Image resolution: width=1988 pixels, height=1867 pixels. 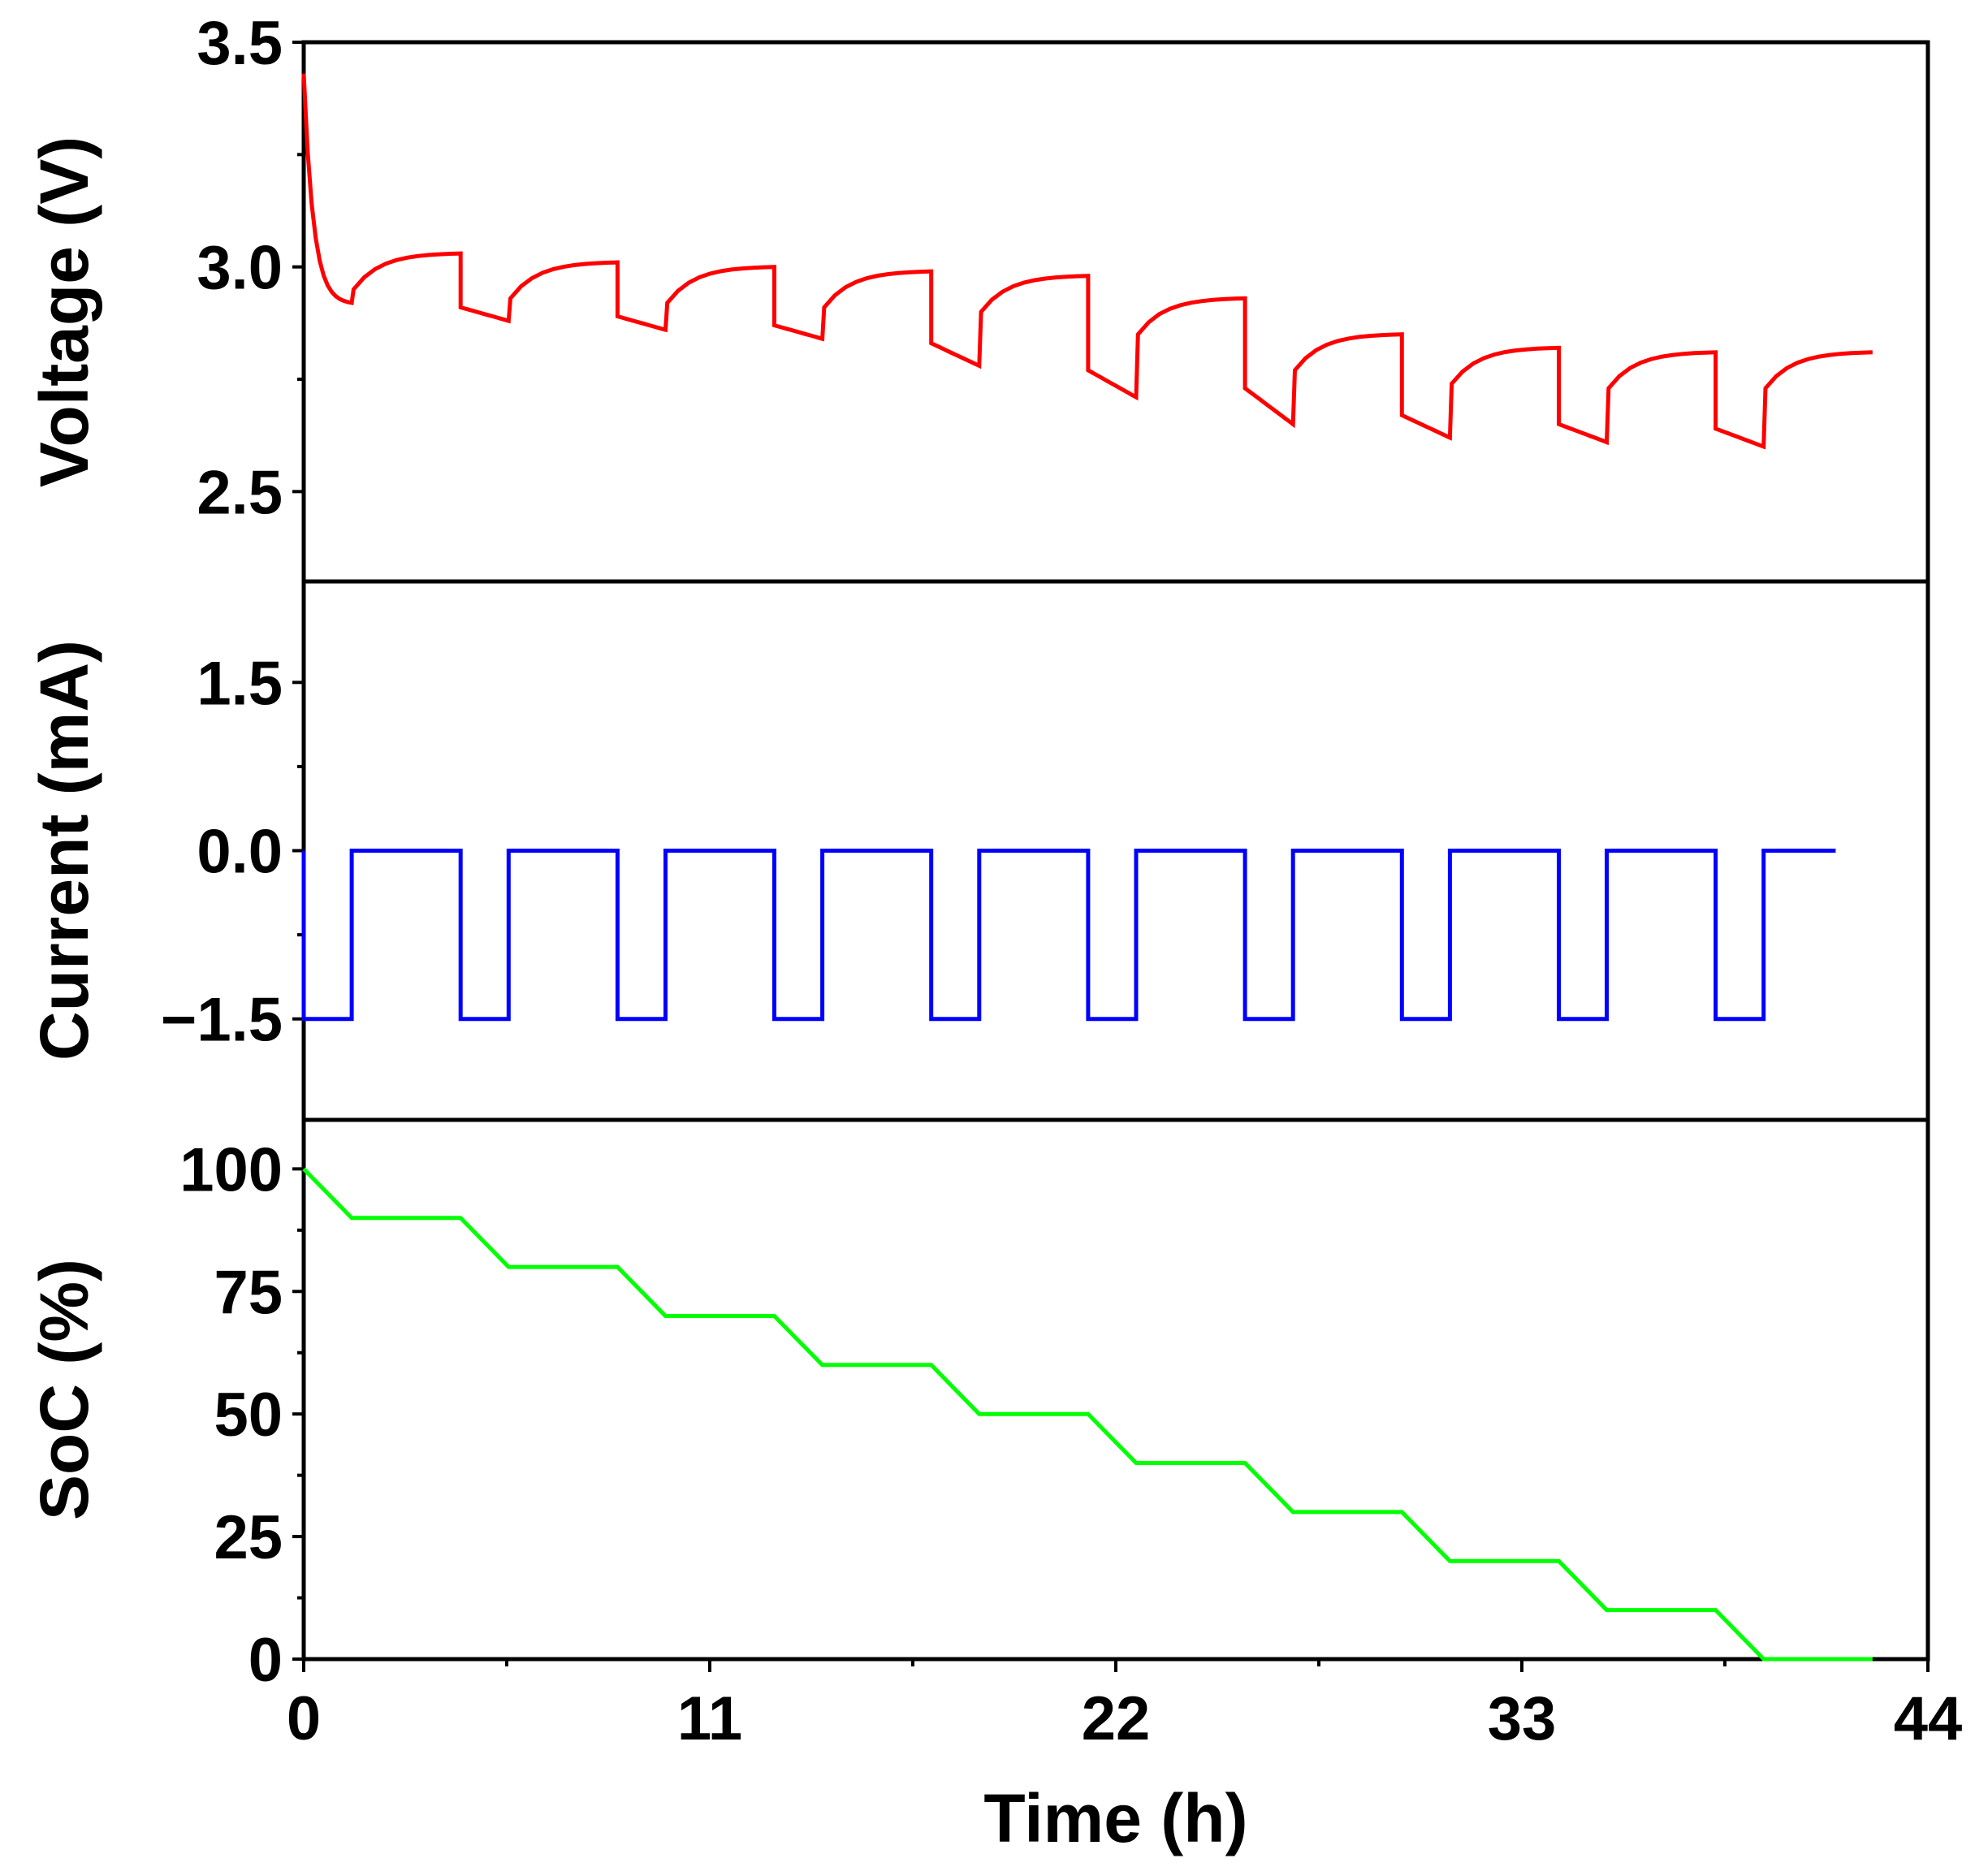 What do you see at coordinates (222, 1020) in the screenshot?
I see `current-y-tick-label: −1.5` at bounding box center [222, 1020].